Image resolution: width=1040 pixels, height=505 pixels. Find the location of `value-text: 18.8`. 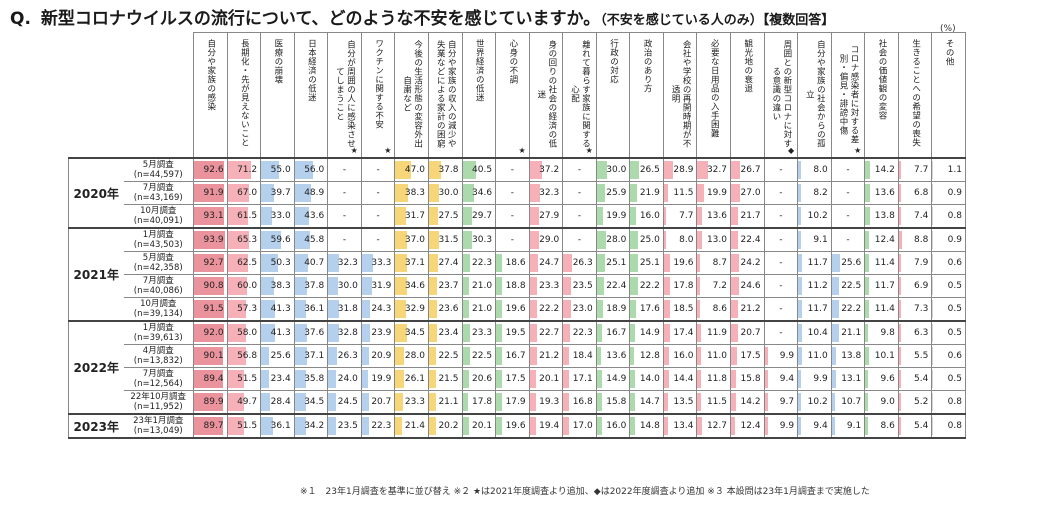

value-text: 18.8 is located at coordinates (515, 286).